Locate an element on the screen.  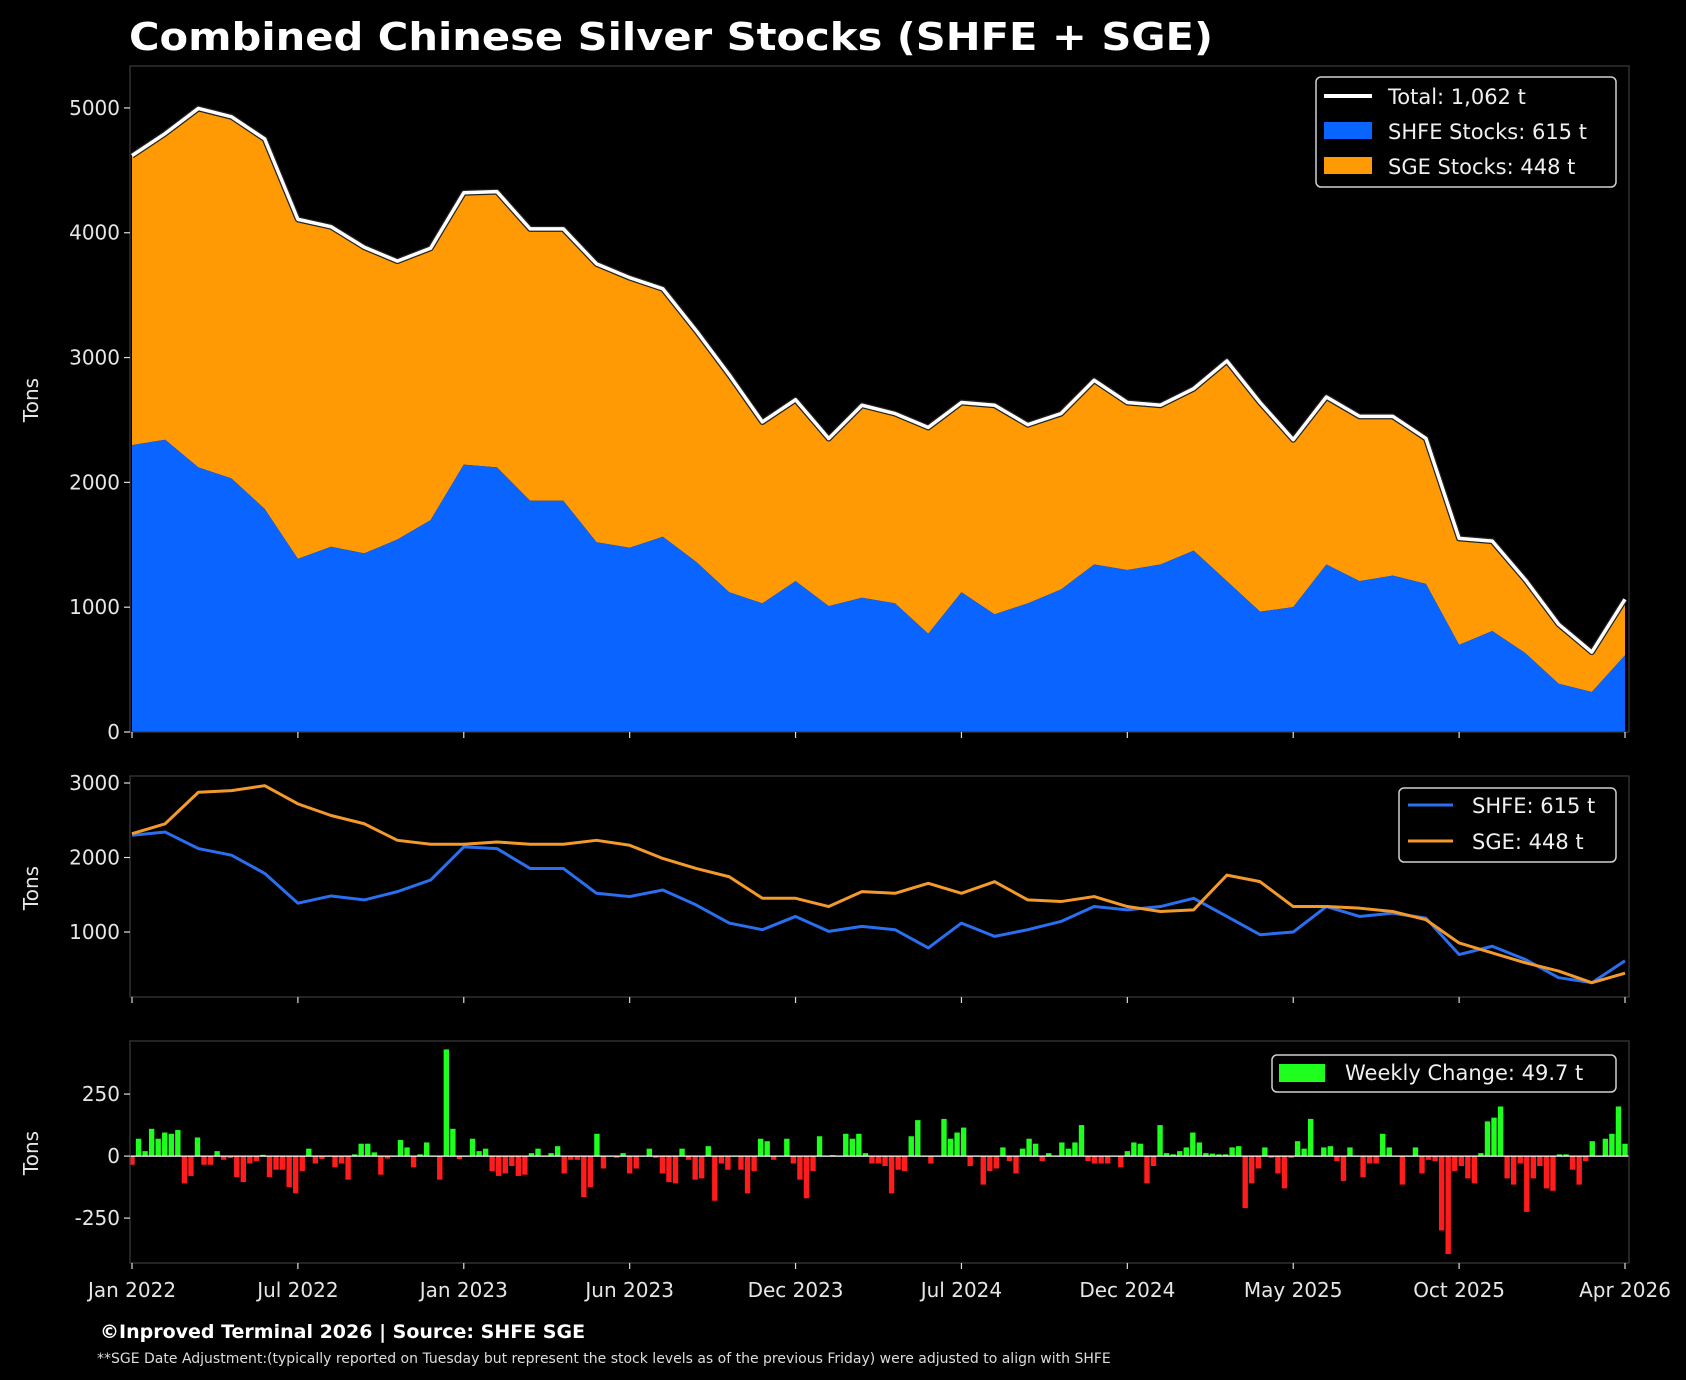
y-tick-label: 2000 is located at coordinates (94, 858).